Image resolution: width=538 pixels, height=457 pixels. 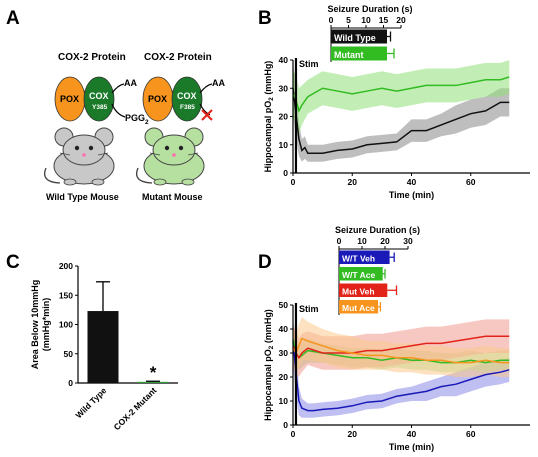 I want to click on wt-pgg-arrow, so click(x=118, y=110).